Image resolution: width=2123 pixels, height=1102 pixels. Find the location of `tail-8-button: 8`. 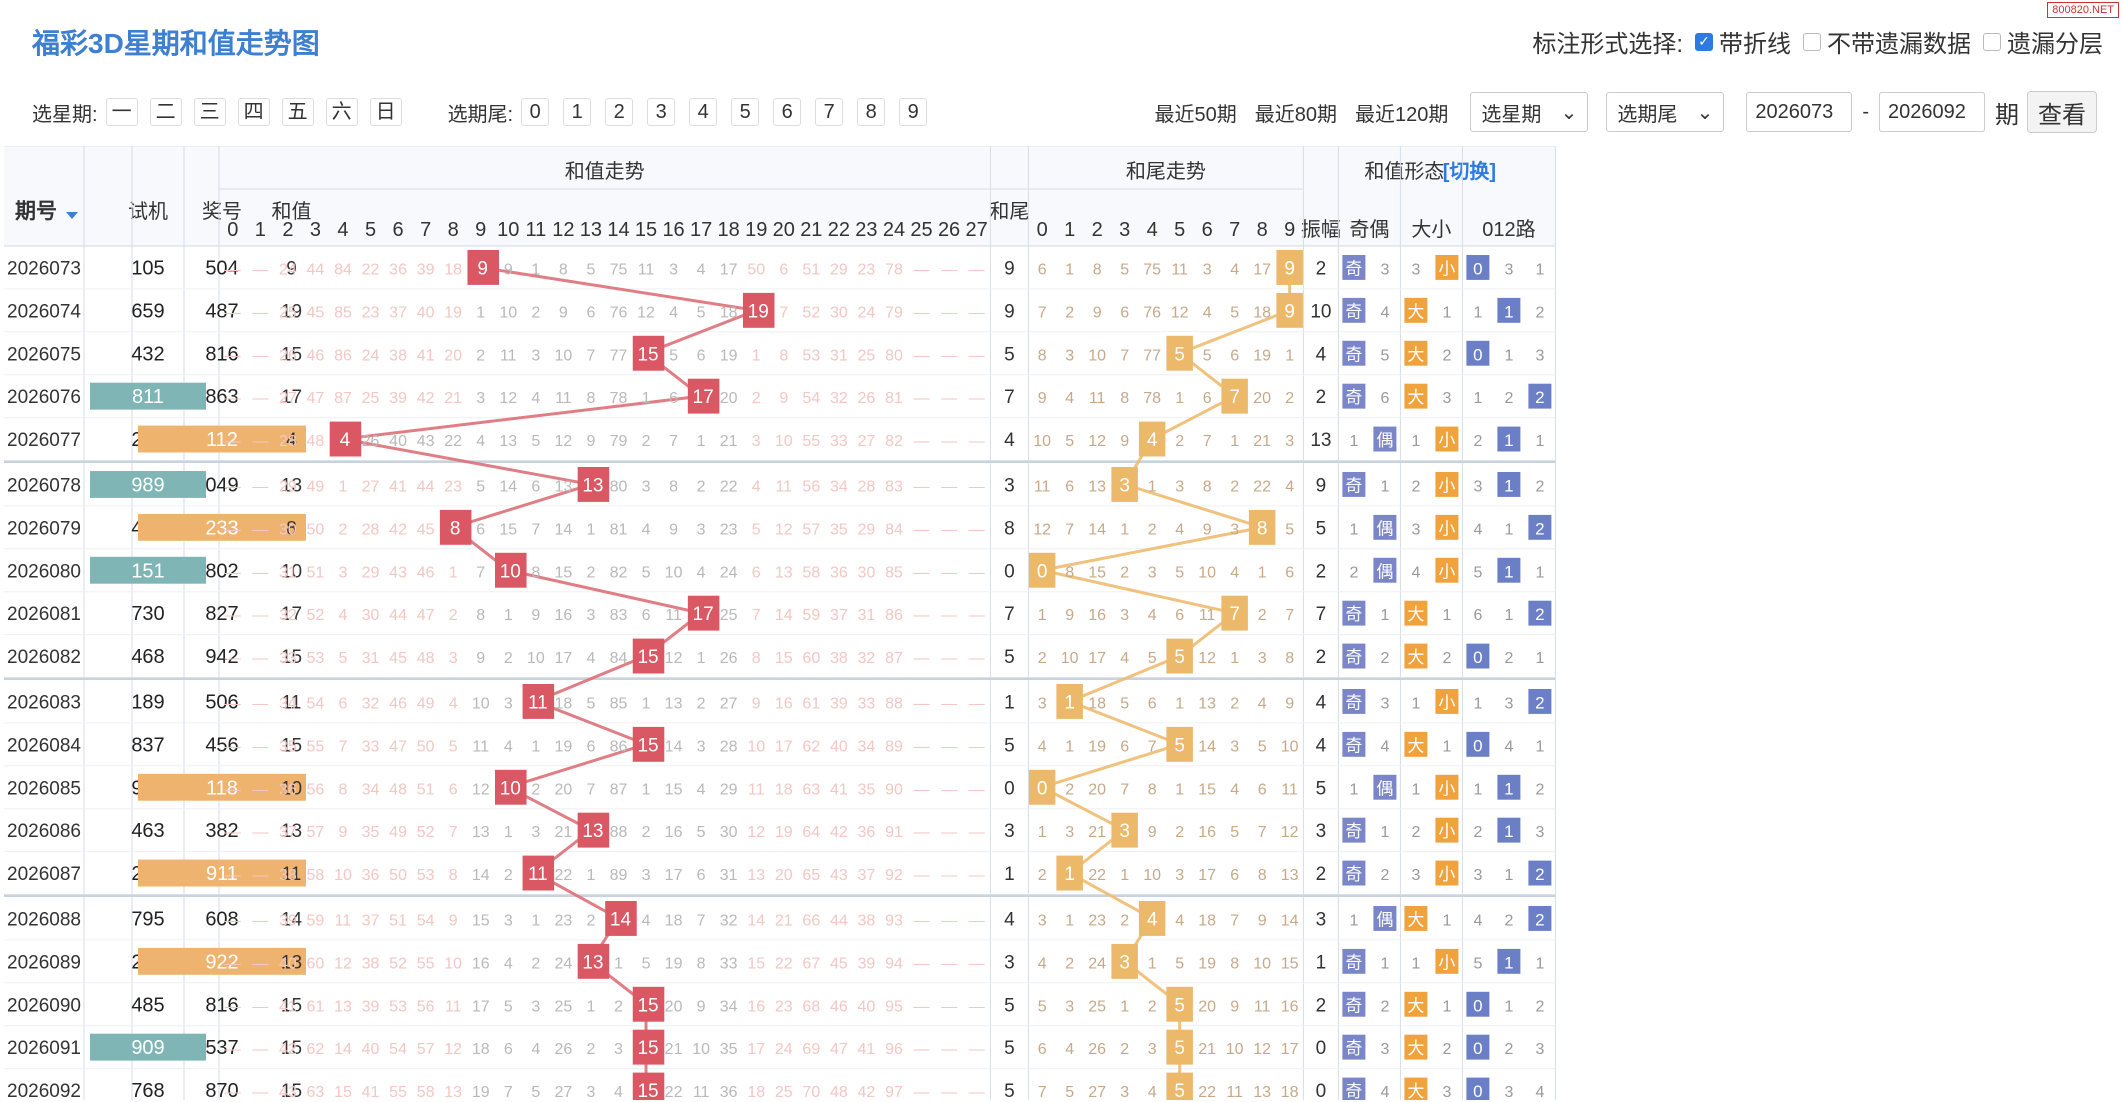

tail-8-button: 8 is located at coordinates (871, 112).